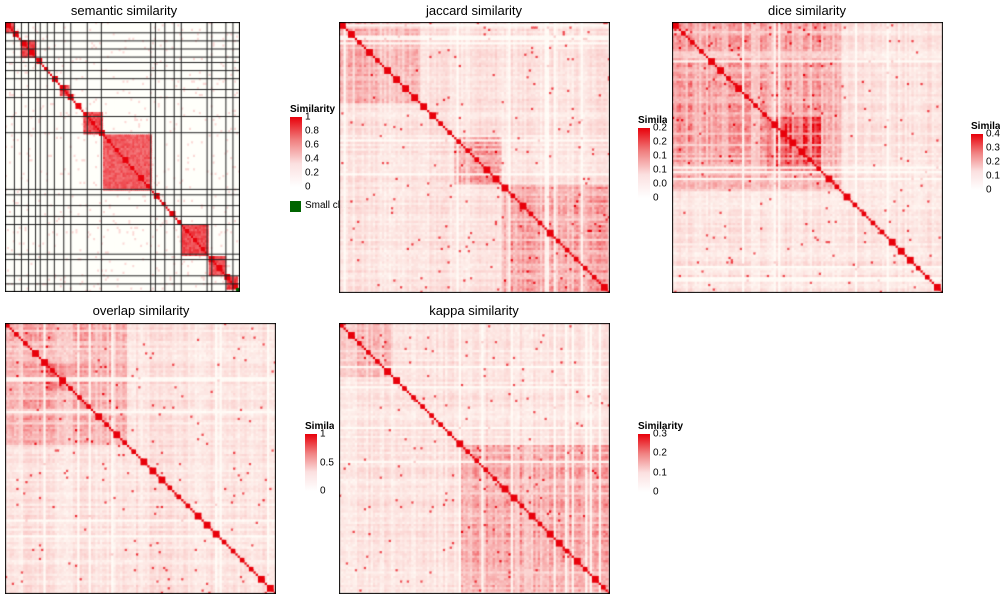 The image size is (1000, 600). Describe the element at coordinates (474, 10) in the screenshot. I see `jaccard-title: jaccard similarity` at that location.